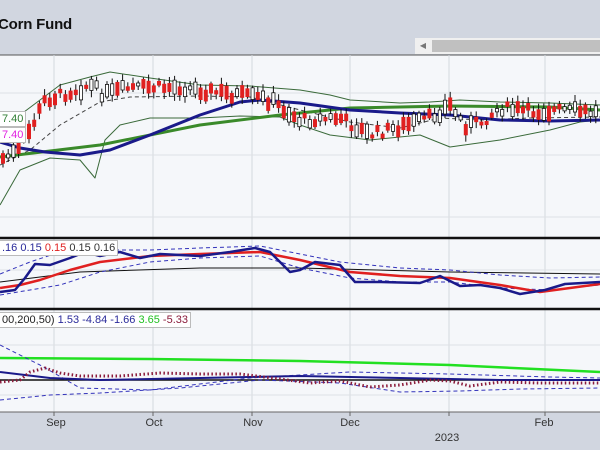 Image resolution: width=600 pixels, height=450 pixels. Describe the element at coordinates (13, 119) in the screenshot. I see `price-label-green: 7.40` at that location.